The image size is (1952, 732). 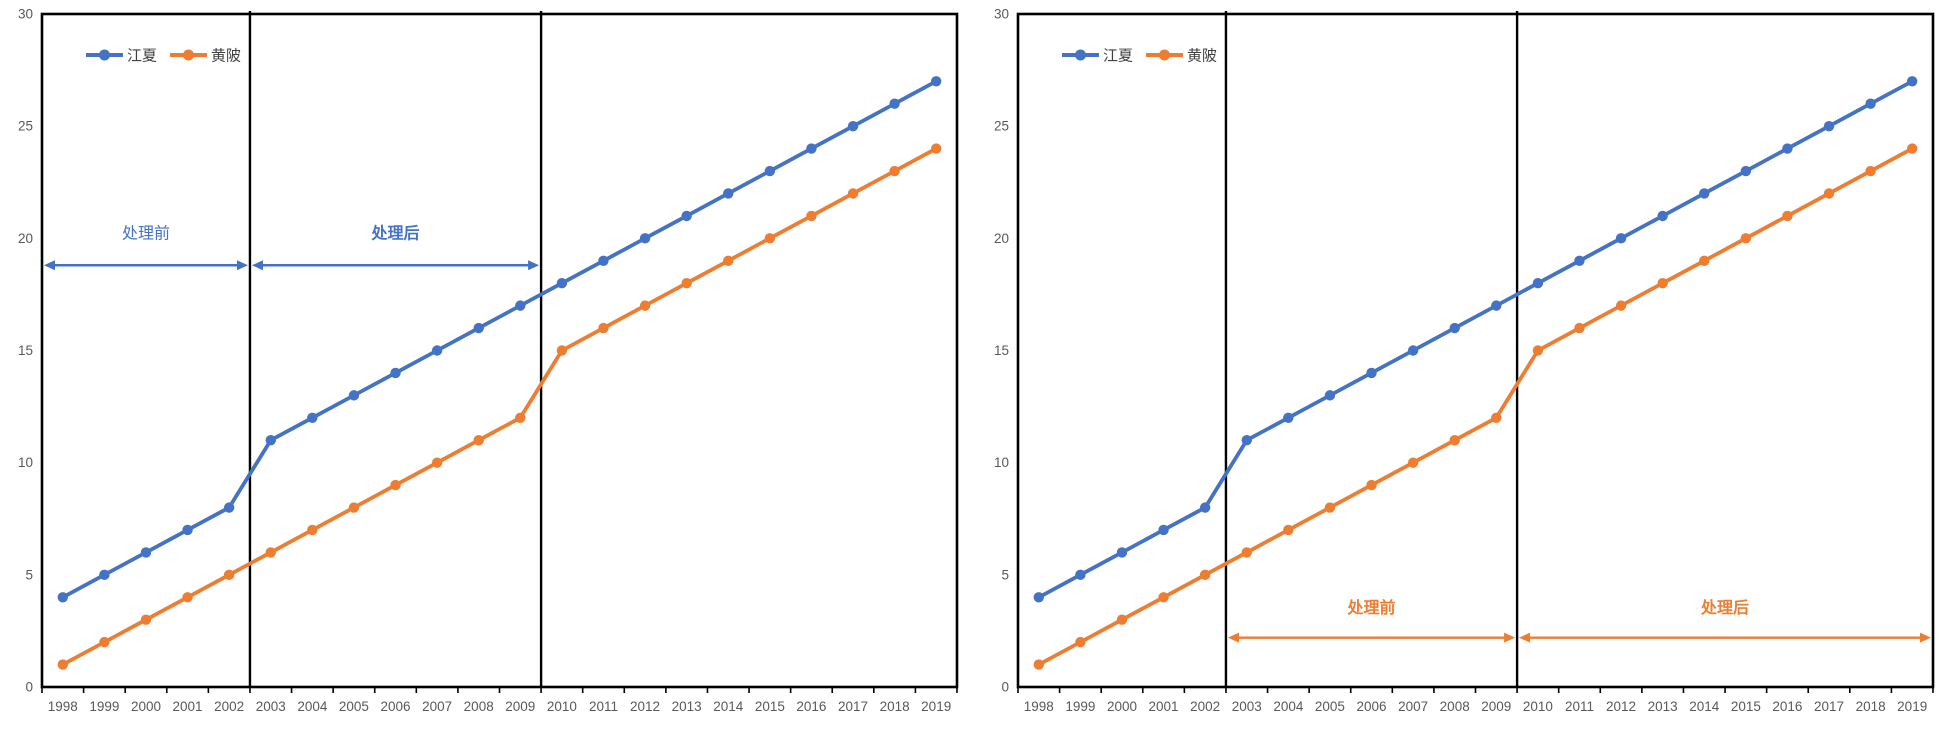 I want to click on legend-label: 黄陂, so click(x=226, y=56).